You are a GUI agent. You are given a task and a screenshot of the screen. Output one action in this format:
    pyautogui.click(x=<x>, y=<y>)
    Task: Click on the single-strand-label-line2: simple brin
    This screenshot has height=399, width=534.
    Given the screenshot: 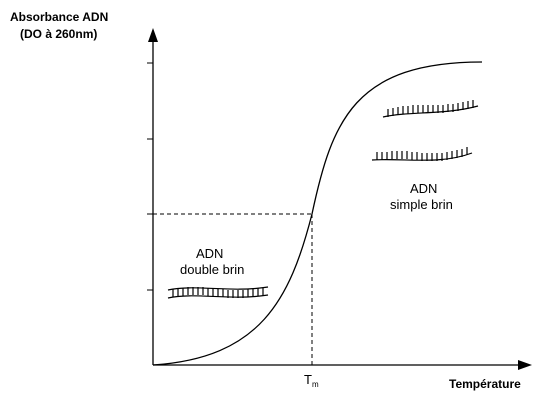 What is the action you would take?
    pyautogui.click(x=421, y=204)
    